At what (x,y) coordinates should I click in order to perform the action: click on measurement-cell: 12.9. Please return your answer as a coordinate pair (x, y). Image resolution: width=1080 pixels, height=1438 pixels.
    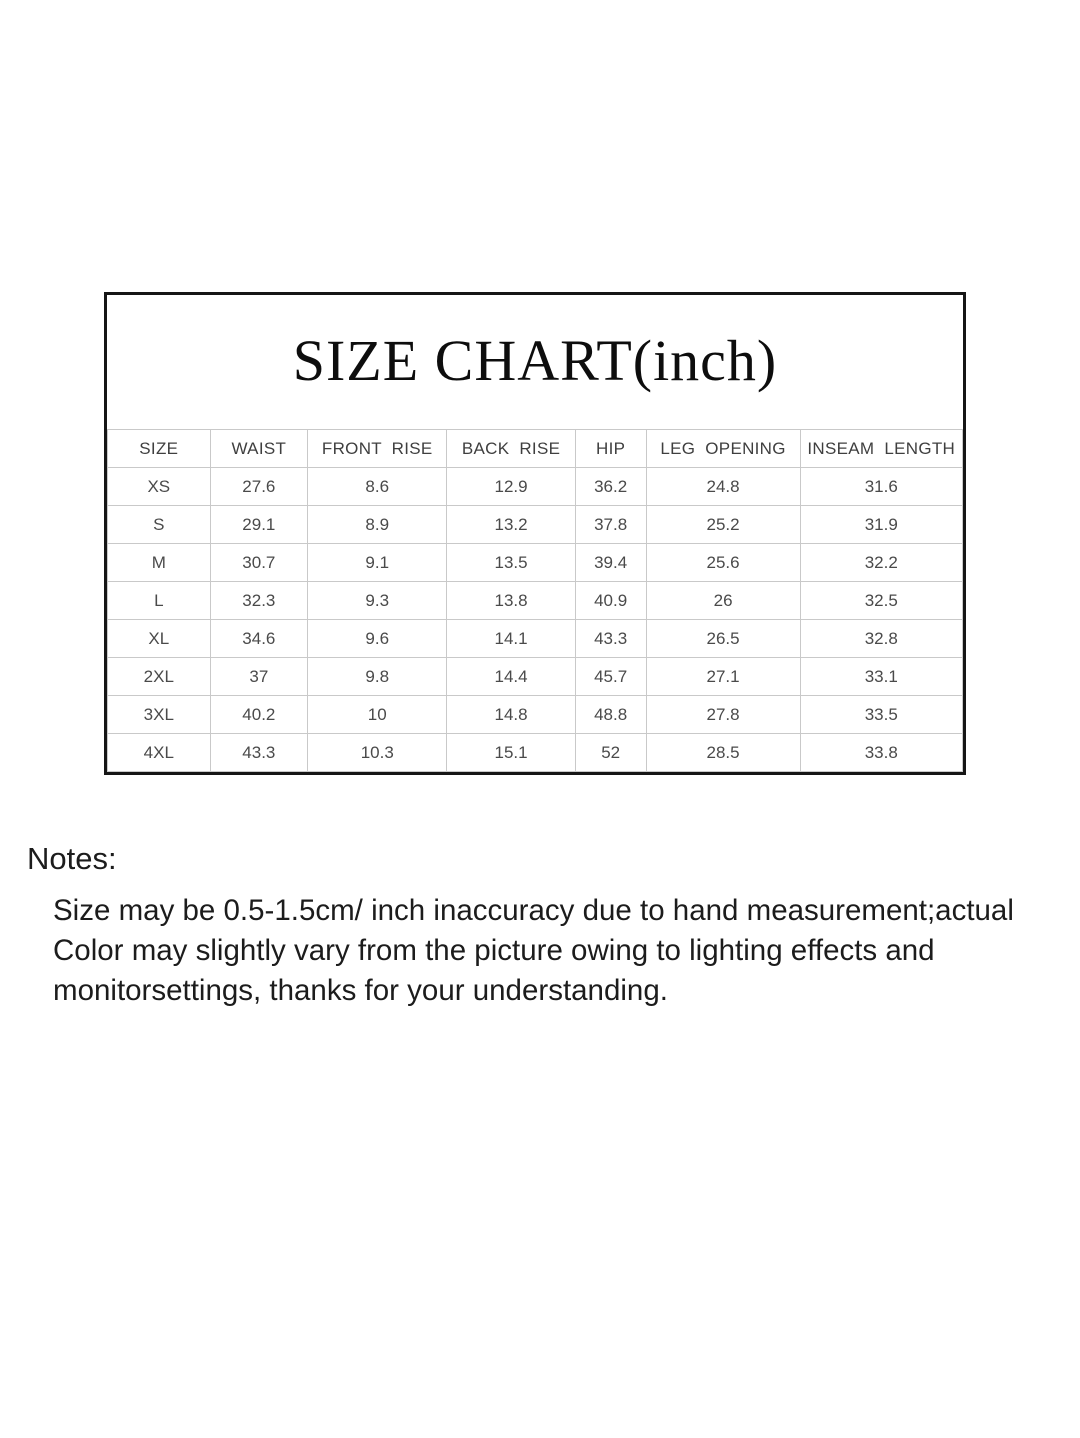
    Looking at the image, I should click on (511, 487).